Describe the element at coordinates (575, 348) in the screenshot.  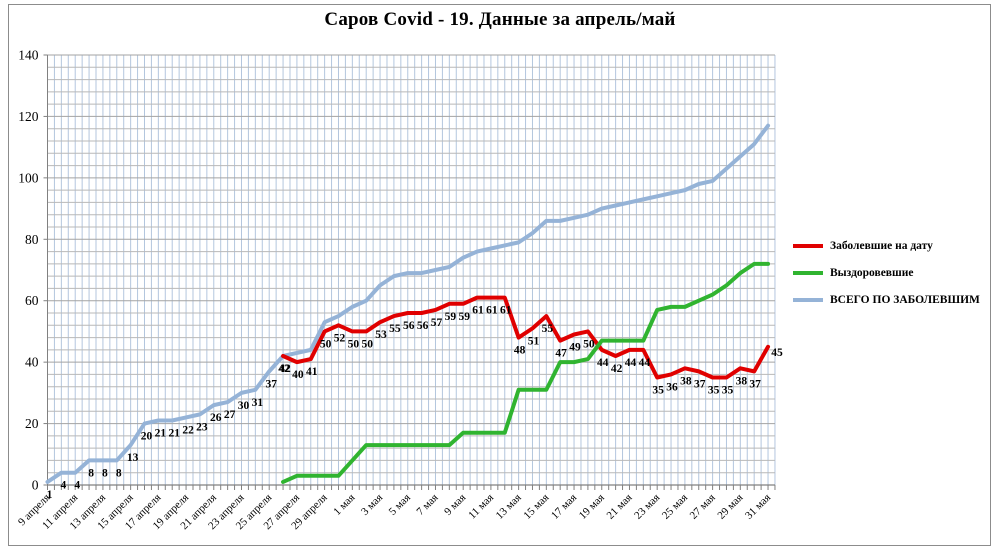
I see `active-cases-label: 49` at that location.